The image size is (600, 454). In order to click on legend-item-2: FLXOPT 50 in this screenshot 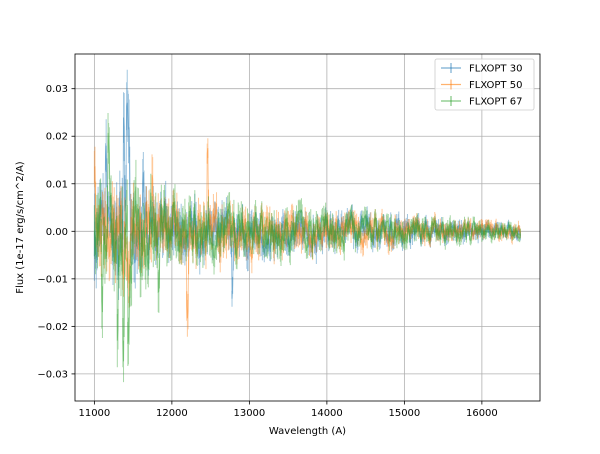, I will do `click(481, 85)`.